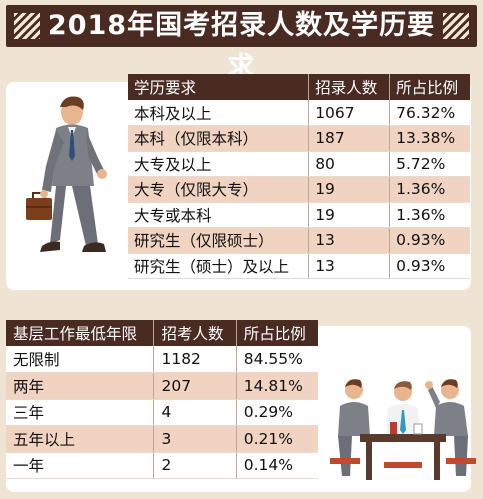 The image size is (483, 499). Describe the element at coordinates (349, 138) in the screenshot. I see `table-cell: 187` at that location.